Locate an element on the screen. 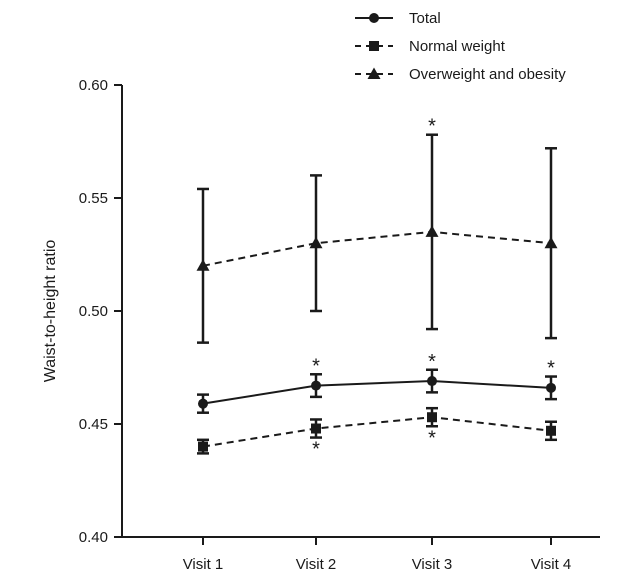 This screenshot has height=584, width=621. x-tick-label: Visit 1 is located at coordinates (203, 564).